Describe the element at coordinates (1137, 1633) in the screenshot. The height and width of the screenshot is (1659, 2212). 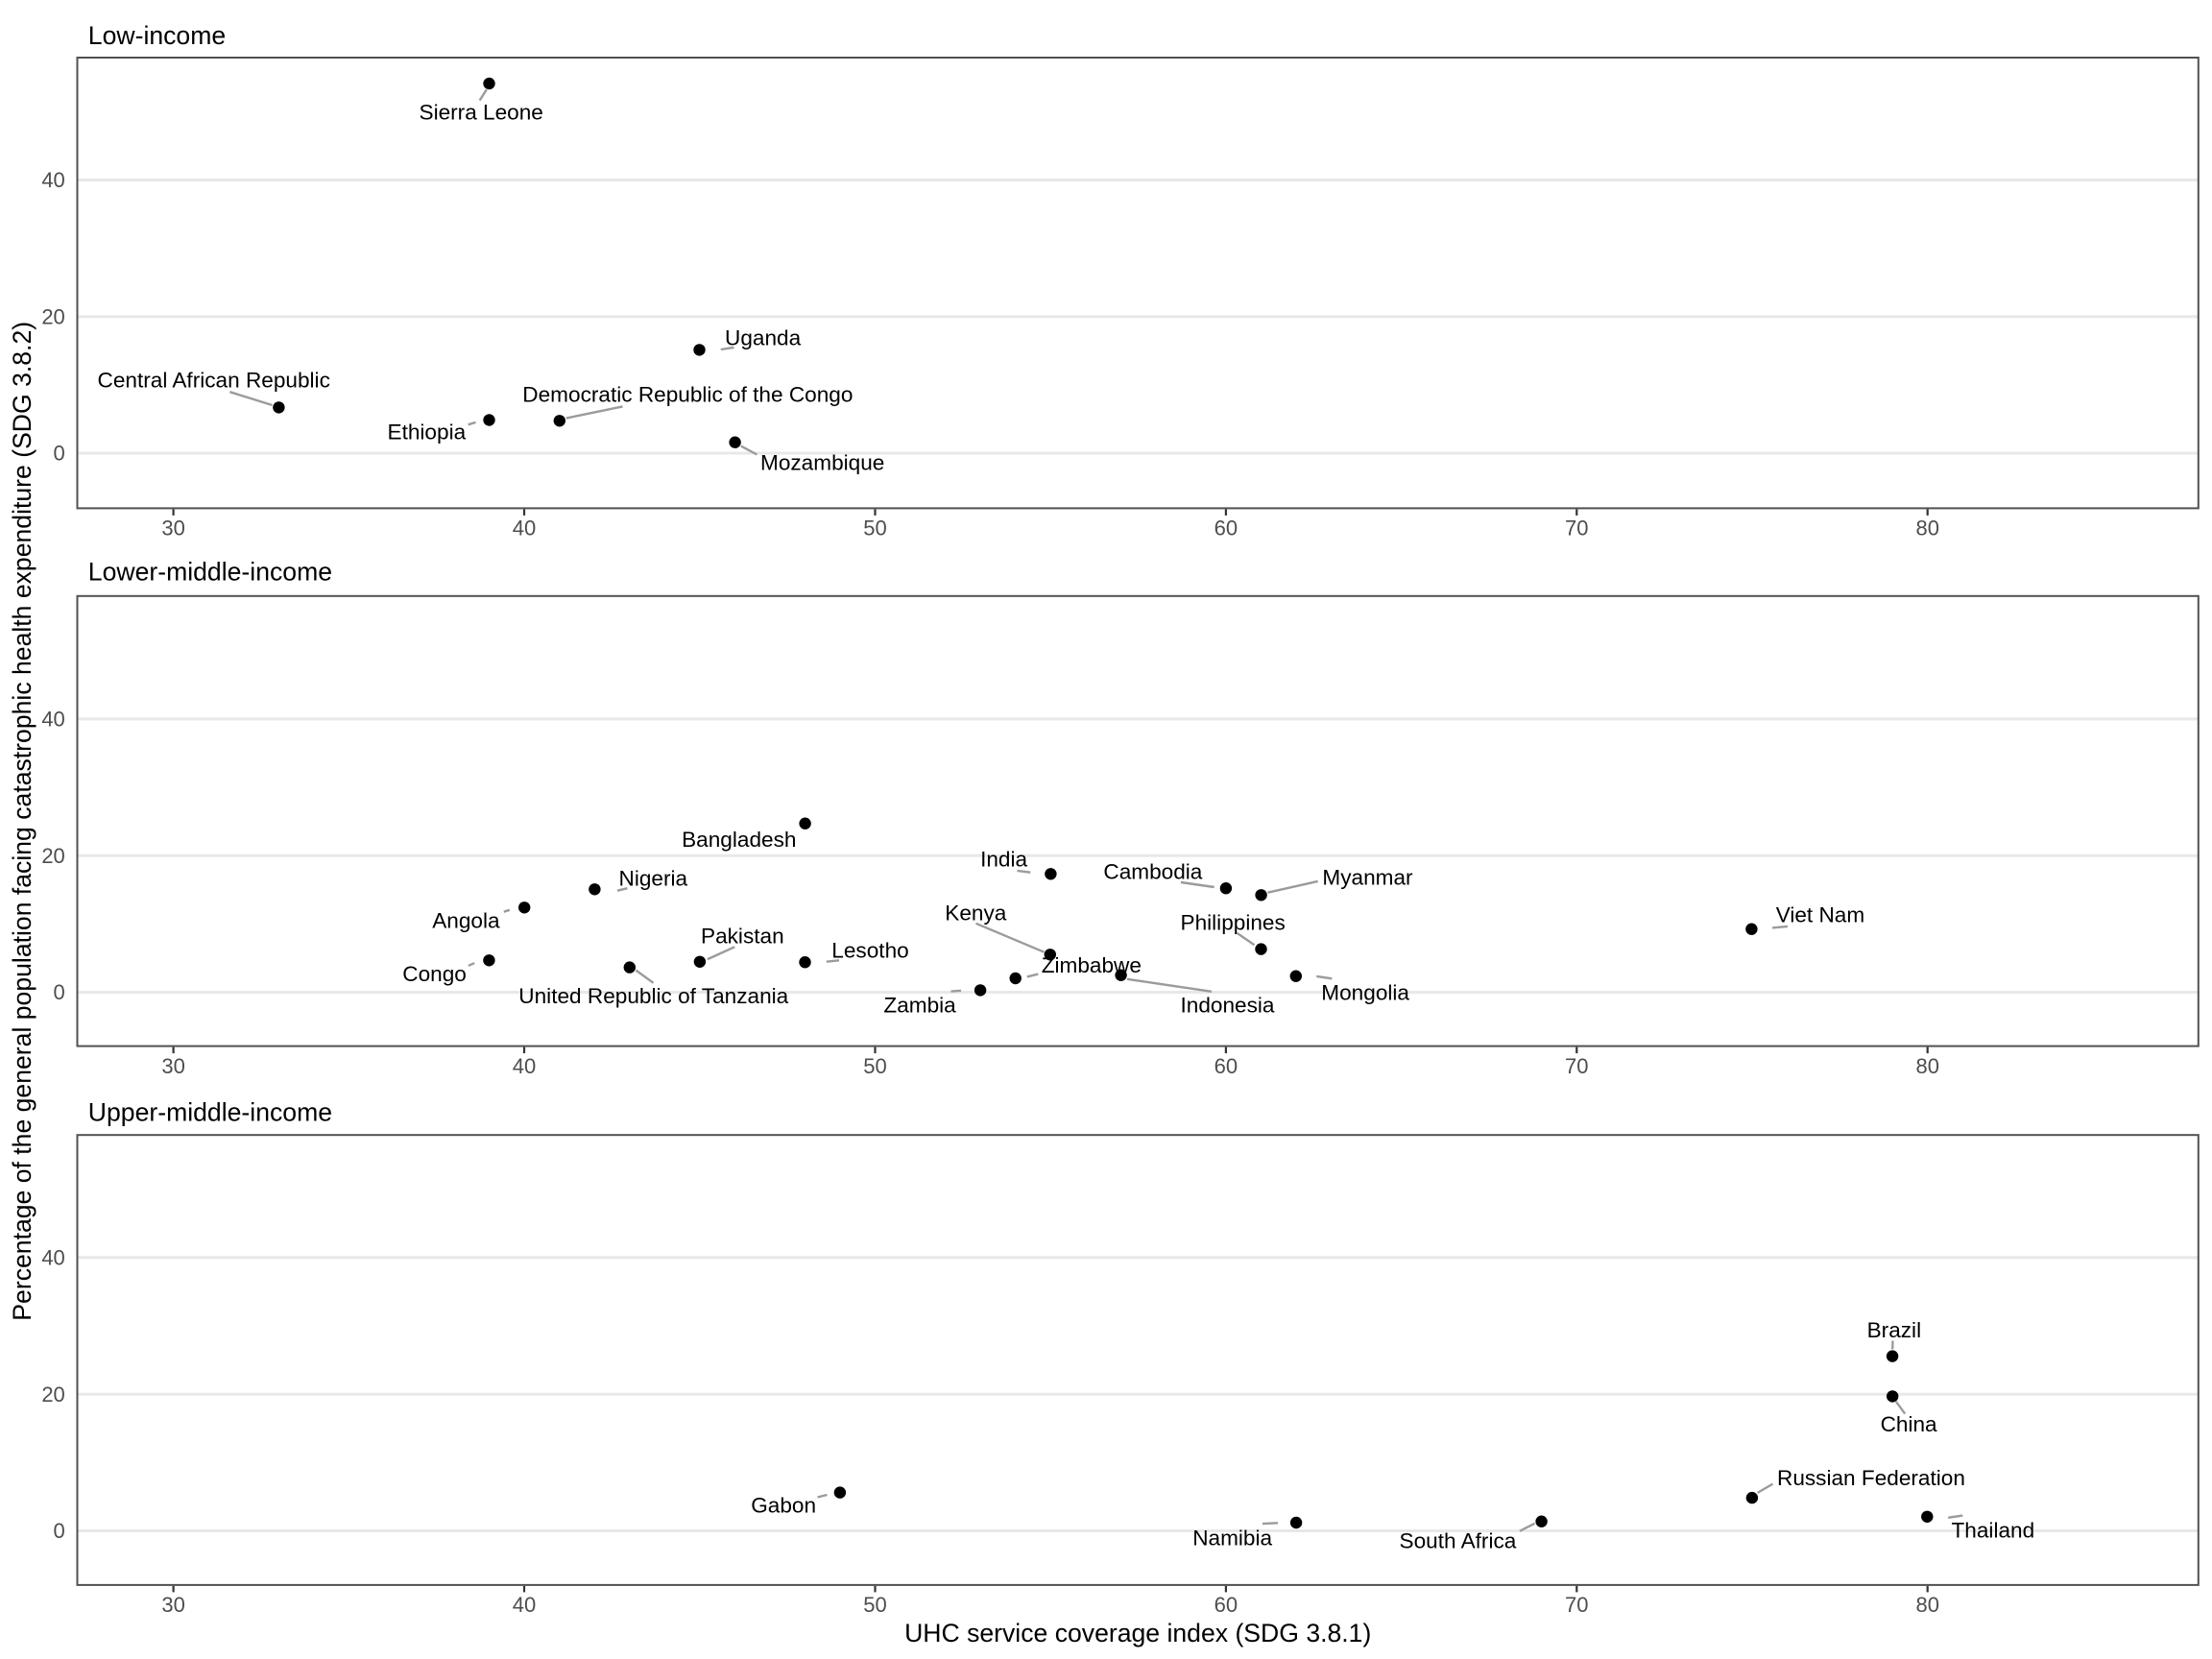
I see `svg-text:UHC service coverage index (SD: UHC service coverage index (SDG 3.8.1)` at that location.